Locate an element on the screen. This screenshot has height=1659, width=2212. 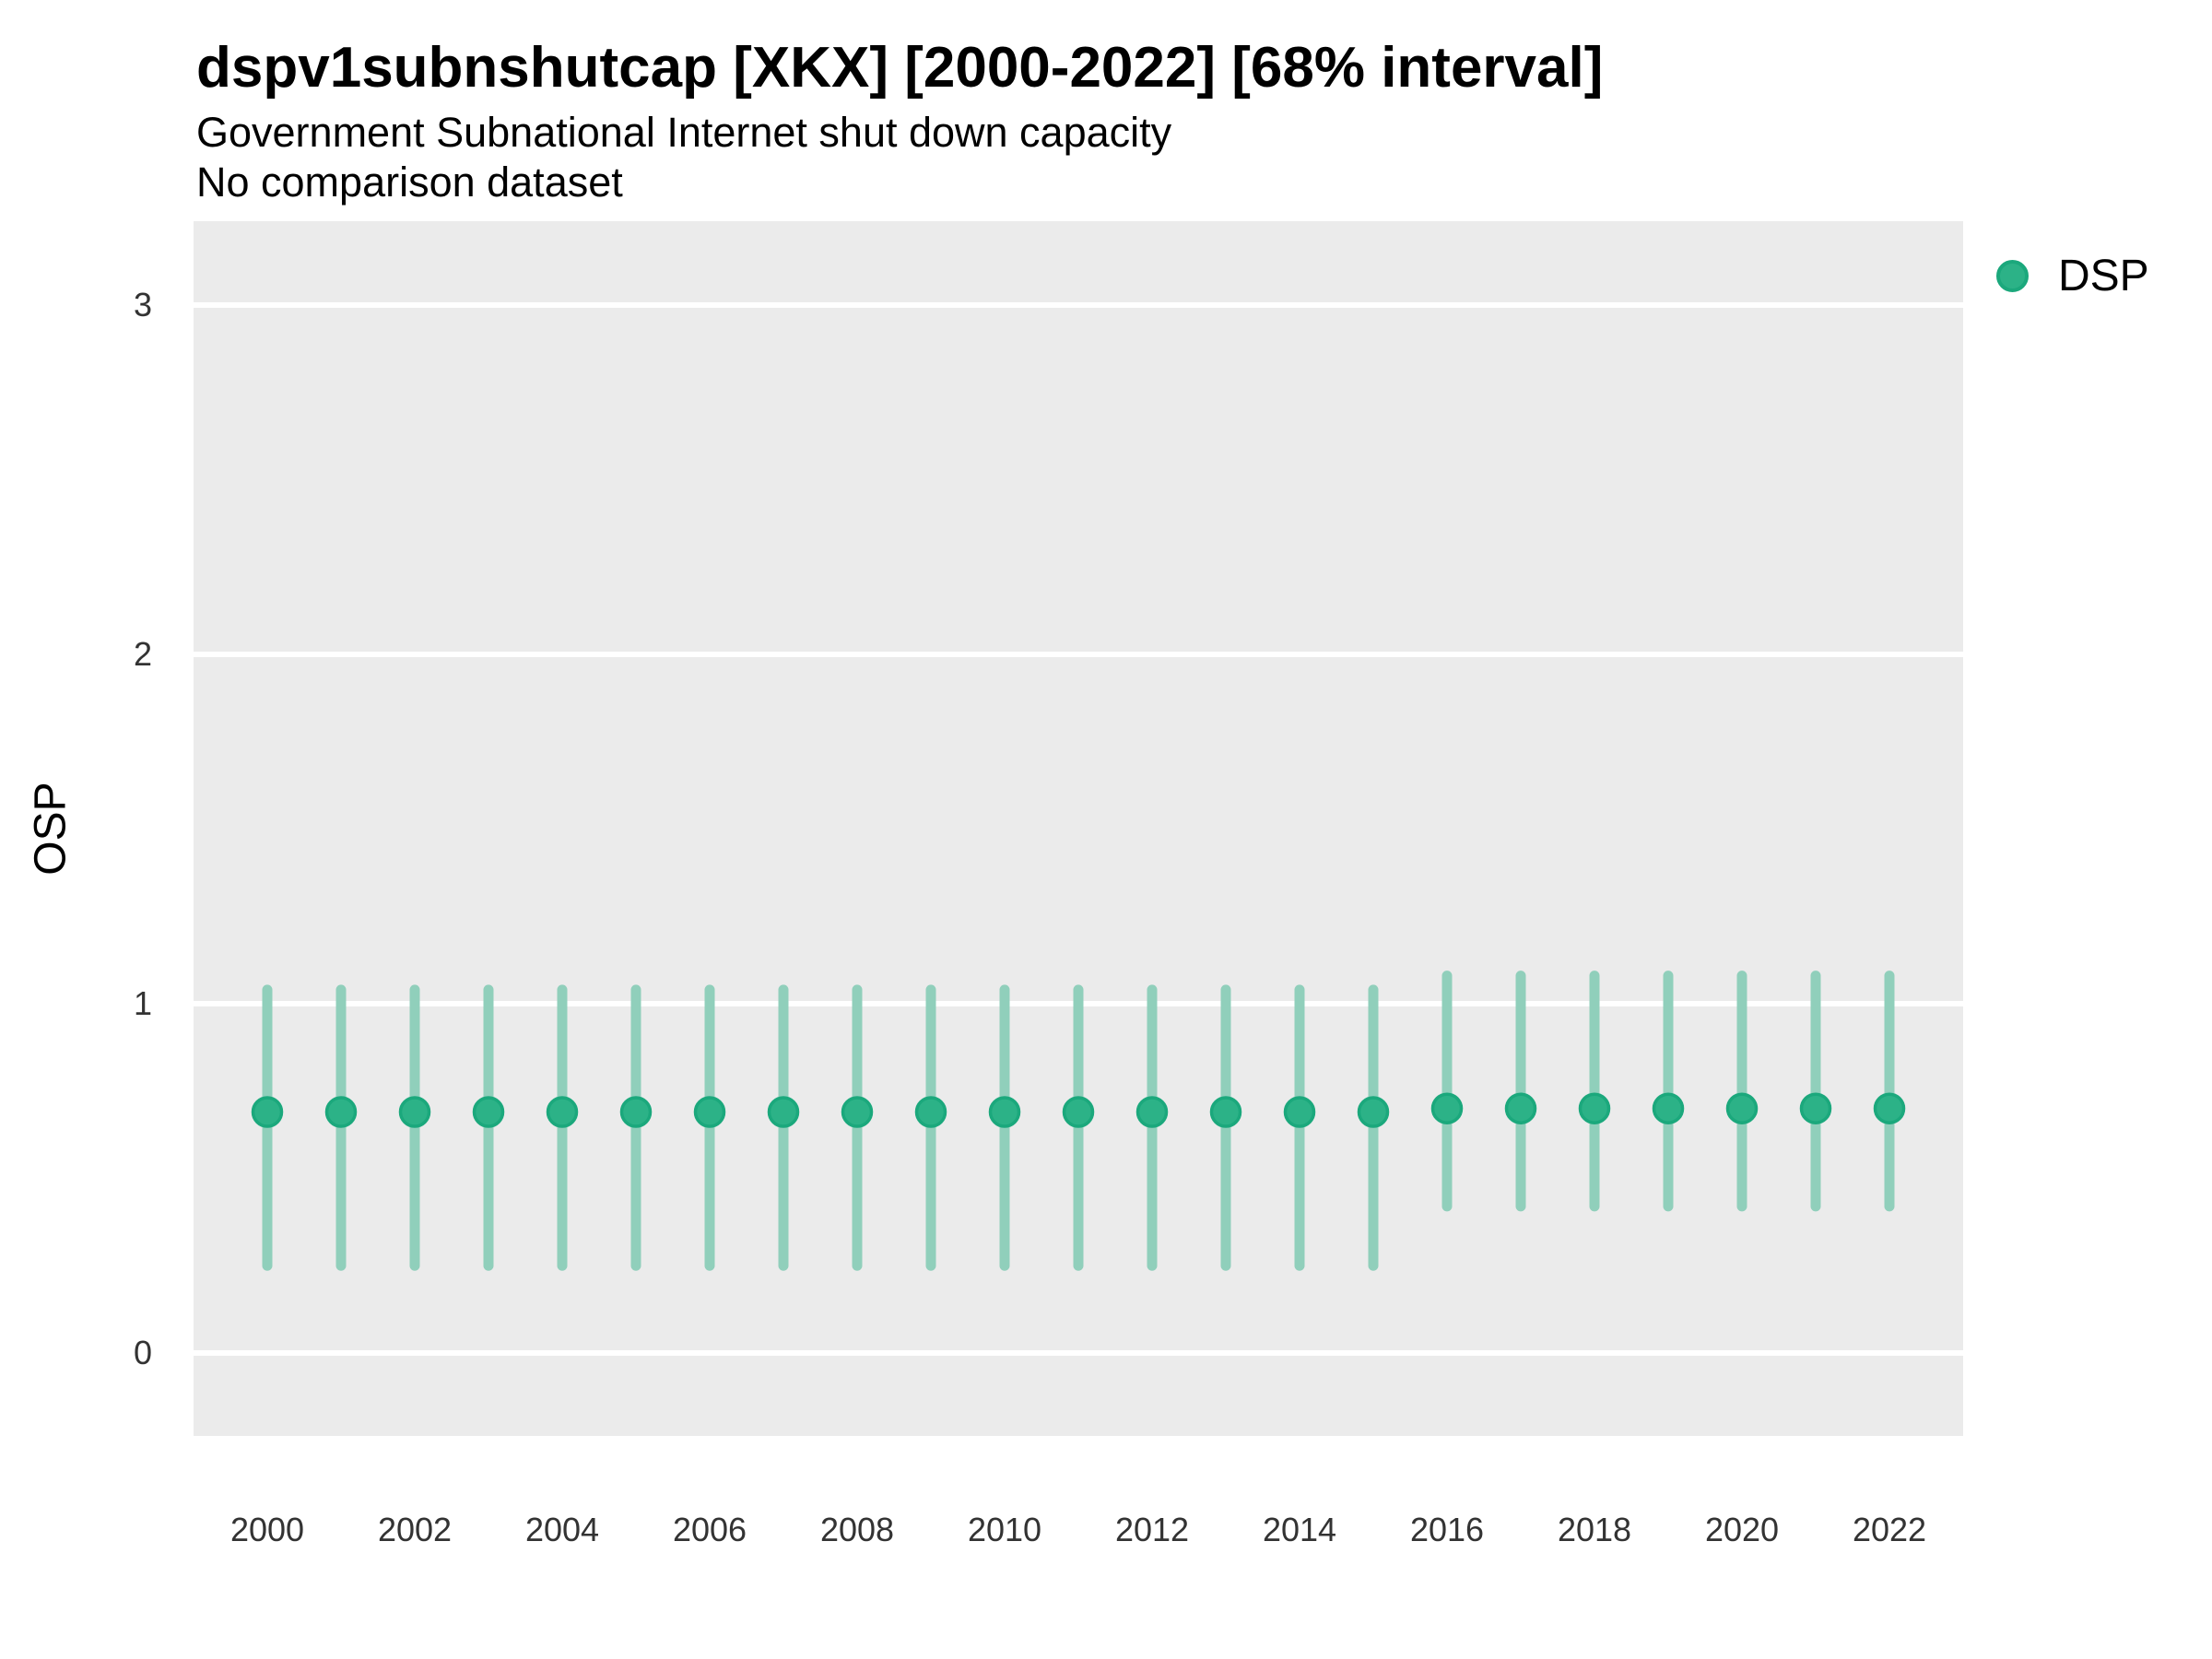
data-point-2009 is located at coordinates (930, 1112).